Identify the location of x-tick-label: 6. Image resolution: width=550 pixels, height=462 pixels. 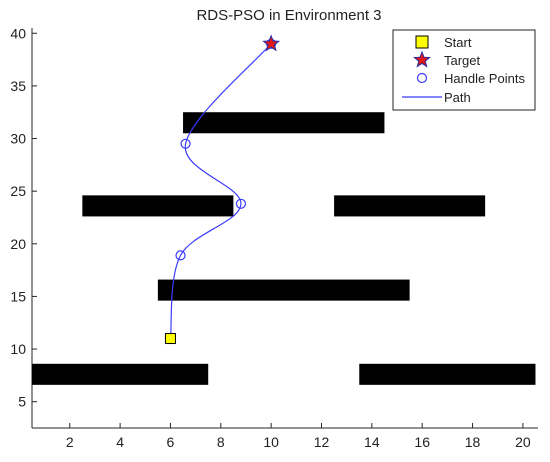
(171, 442).